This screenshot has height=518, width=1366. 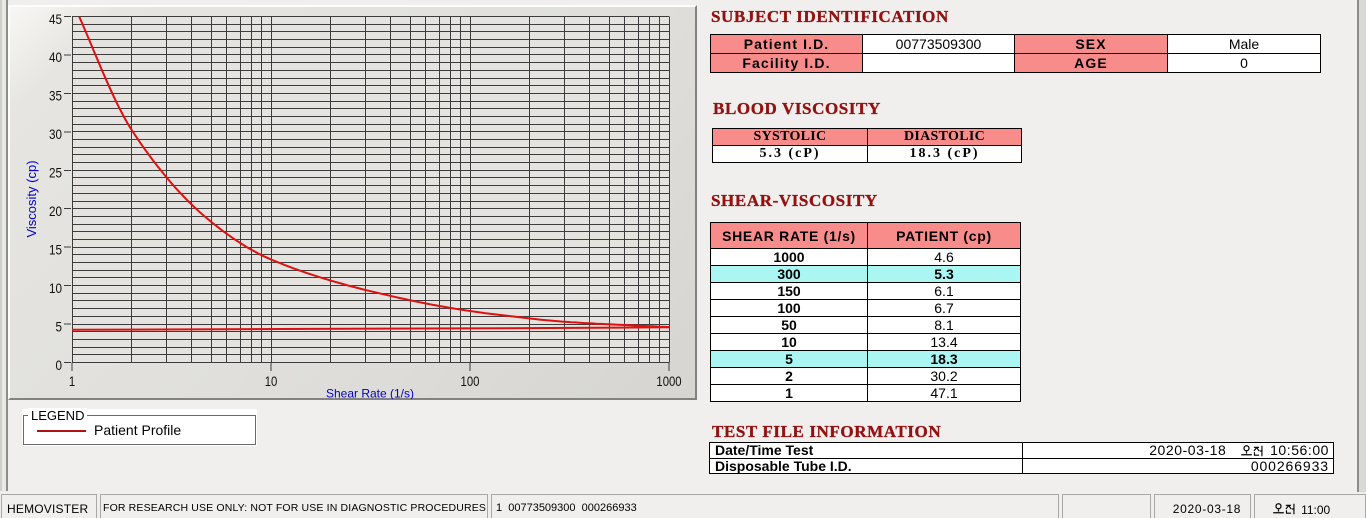 I want to click on svg-text: 35, so click(x=55, y=96).